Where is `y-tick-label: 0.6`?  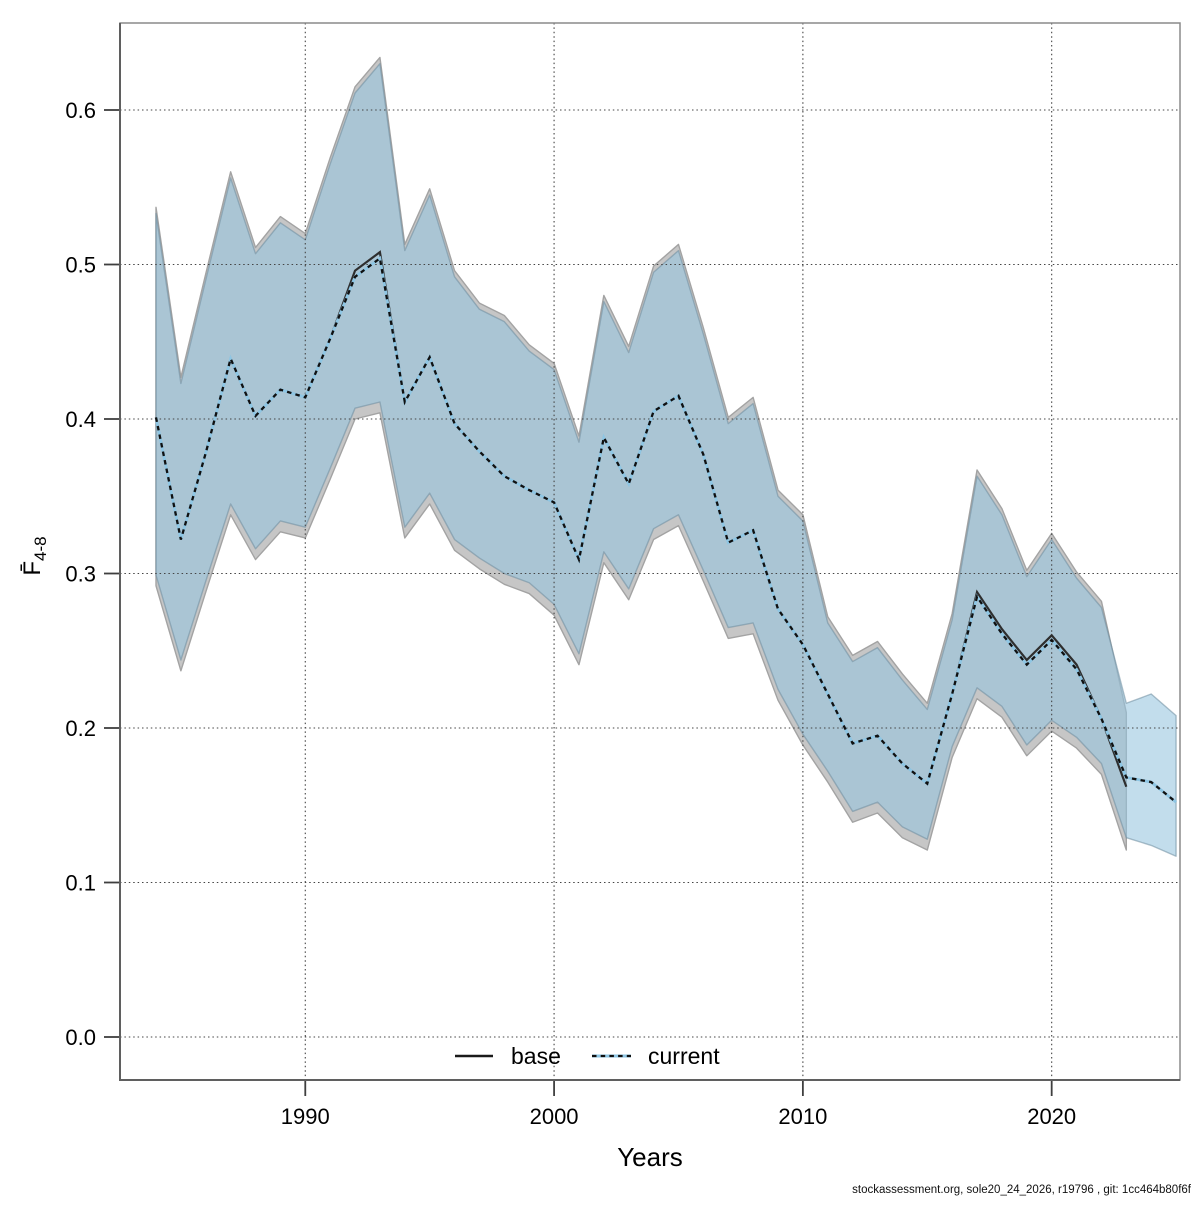 y-tick-label: 0.6 is located at coordinates (80, 110).